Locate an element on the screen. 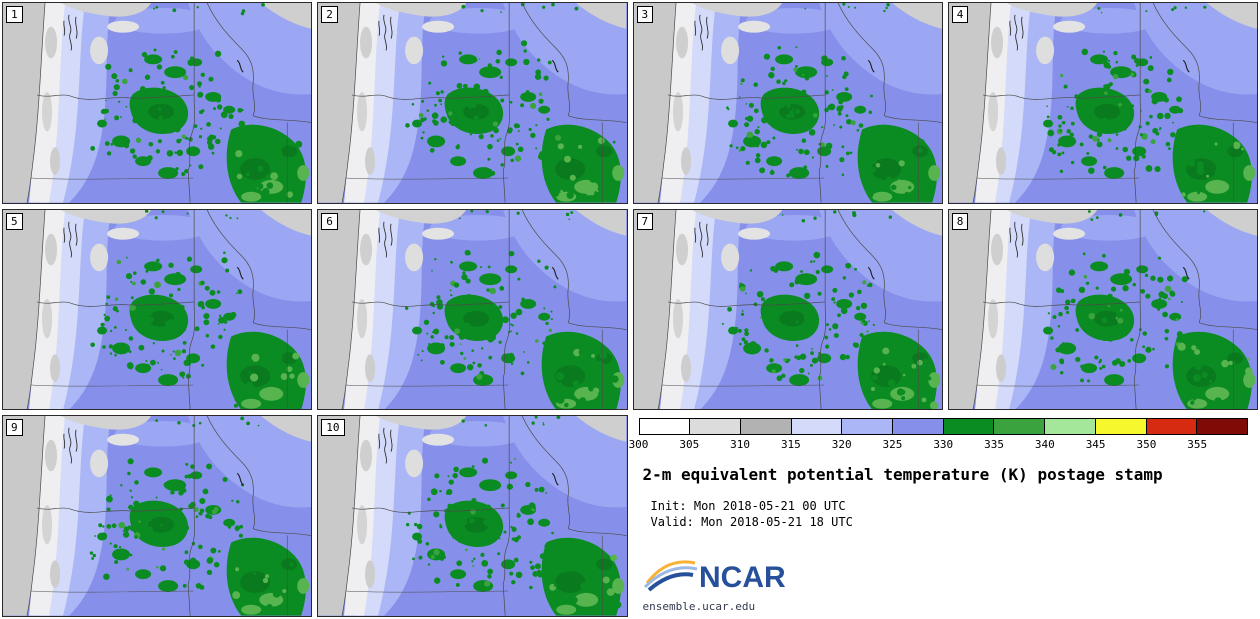  colorbar-segment is located at coordinates (968, 427).